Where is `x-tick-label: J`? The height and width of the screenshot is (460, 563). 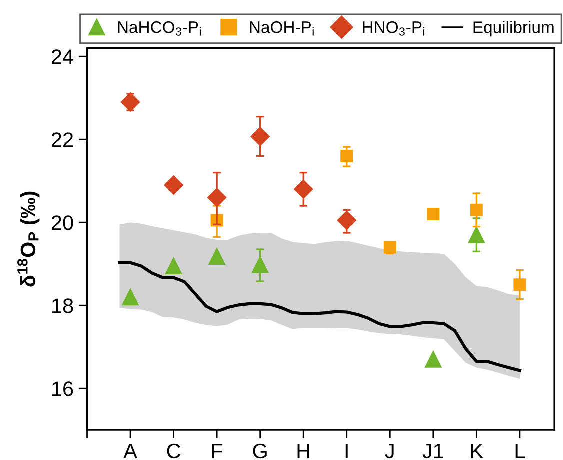
x-tick-label: J is located at coordinates (389, 451).